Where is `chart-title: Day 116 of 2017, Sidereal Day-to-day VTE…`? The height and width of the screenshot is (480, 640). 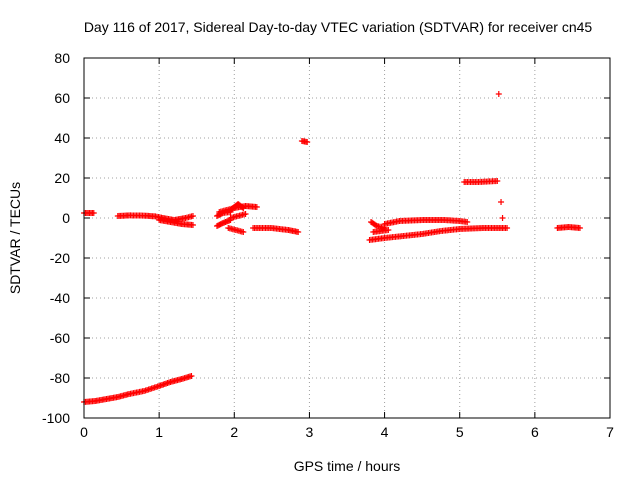
chart-title: Day 116 of 2017, Sidereal Day-to-day VTE… is located at coordinates (338, 27).